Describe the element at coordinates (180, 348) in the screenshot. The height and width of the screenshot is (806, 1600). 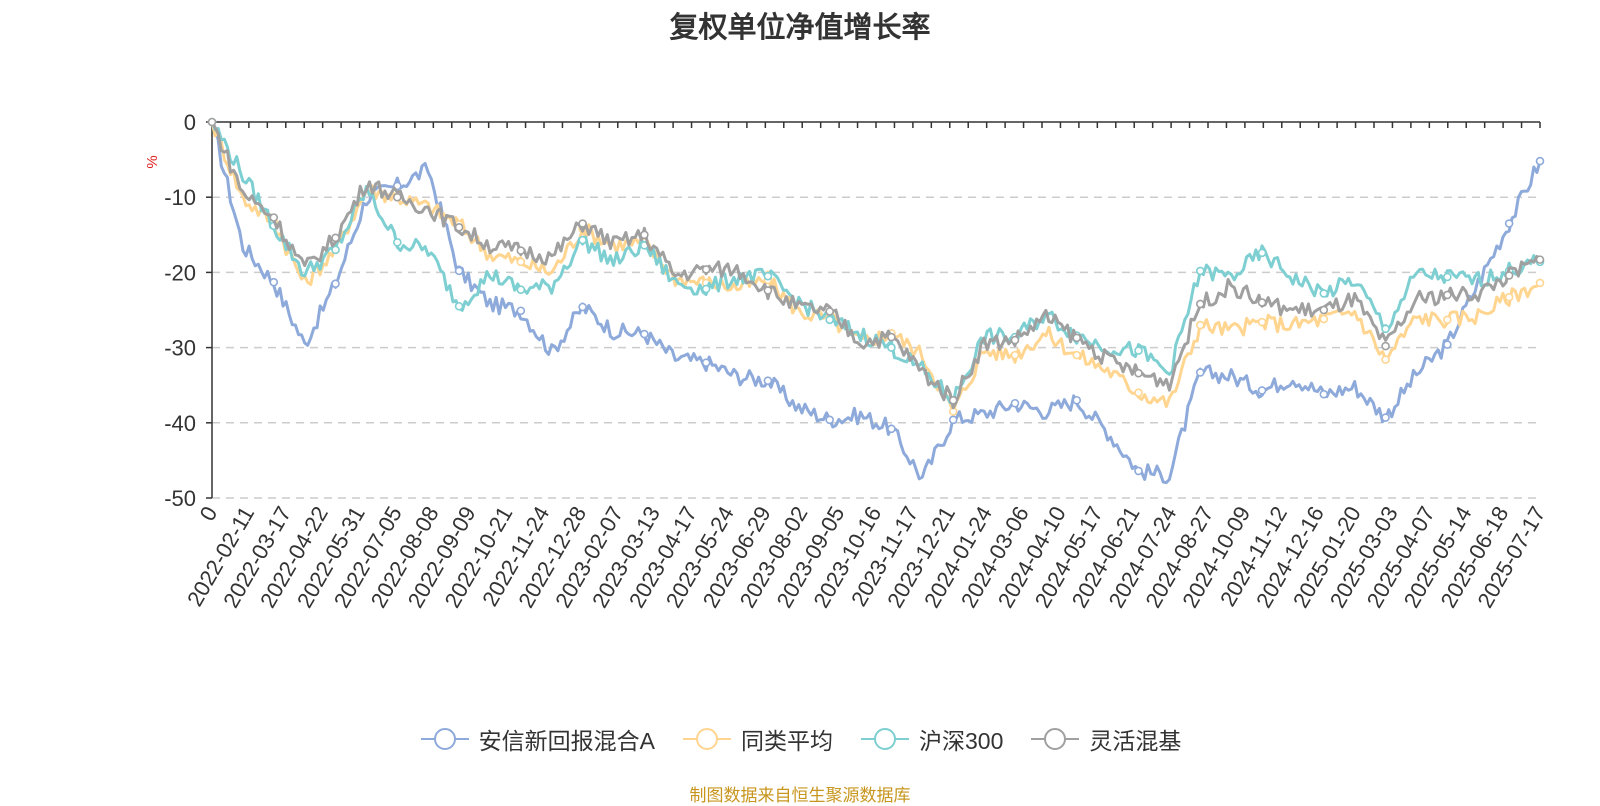
I see `y-tick-label: -30` at that location.